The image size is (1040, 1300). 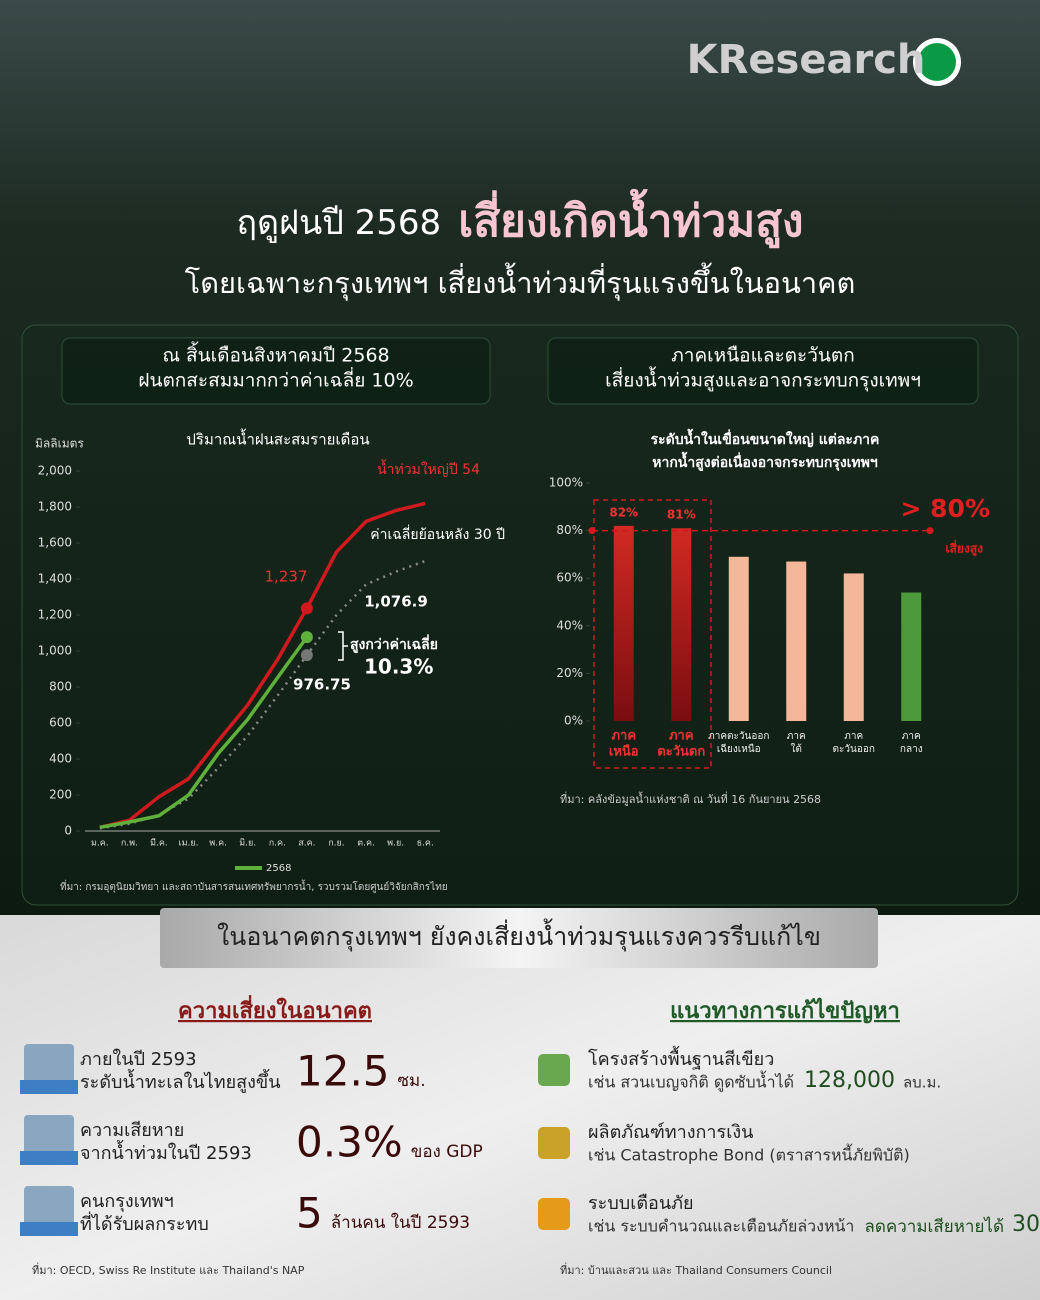 I want to click on x-tick-label: ตะวันตก, so click(x=681, y=752).